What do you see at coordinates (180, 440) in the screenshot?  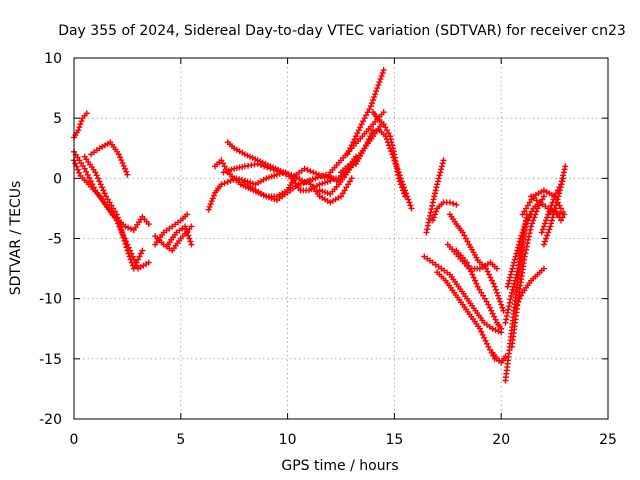 I see `x-tick-label: 5` at bounding box center [180, 440].